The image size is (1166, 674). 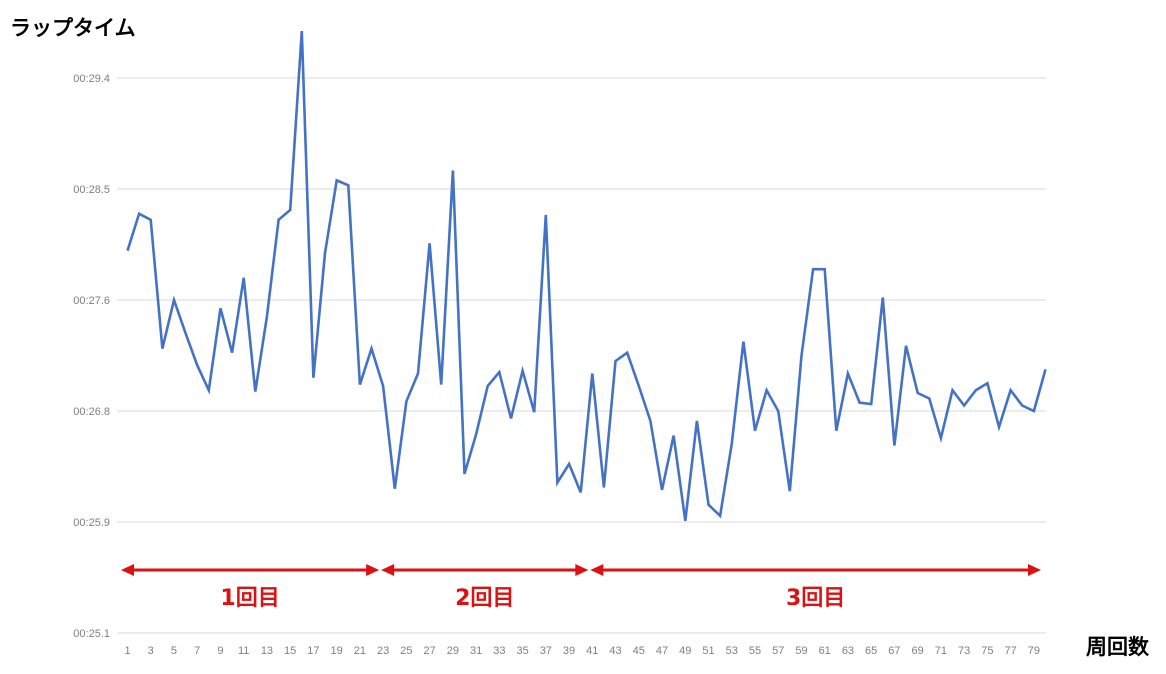 I want to click on x-tick-label: 35, so click(x=522, y=651).